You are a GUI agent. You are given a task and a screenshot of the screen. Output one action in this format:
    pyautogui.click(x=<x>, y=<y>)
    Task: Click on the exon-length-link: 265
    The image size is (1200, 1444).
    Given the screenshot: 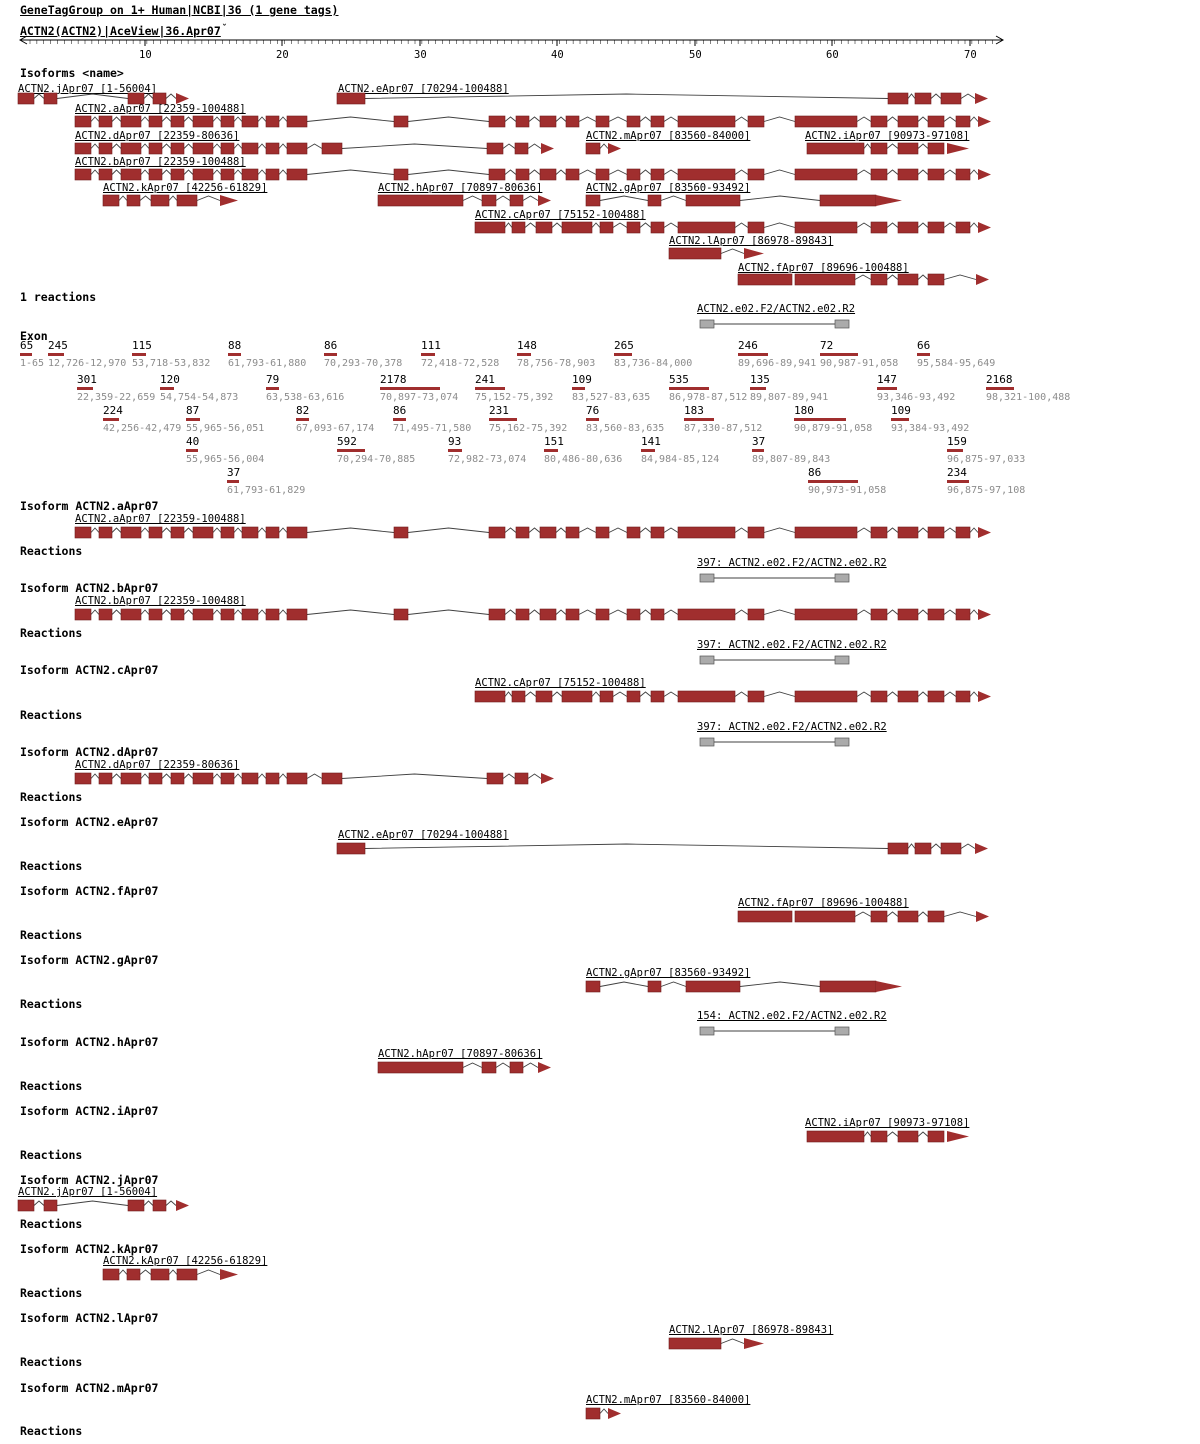 What is the action you would take?
    pyautogui.click(x=624, y=345)
    